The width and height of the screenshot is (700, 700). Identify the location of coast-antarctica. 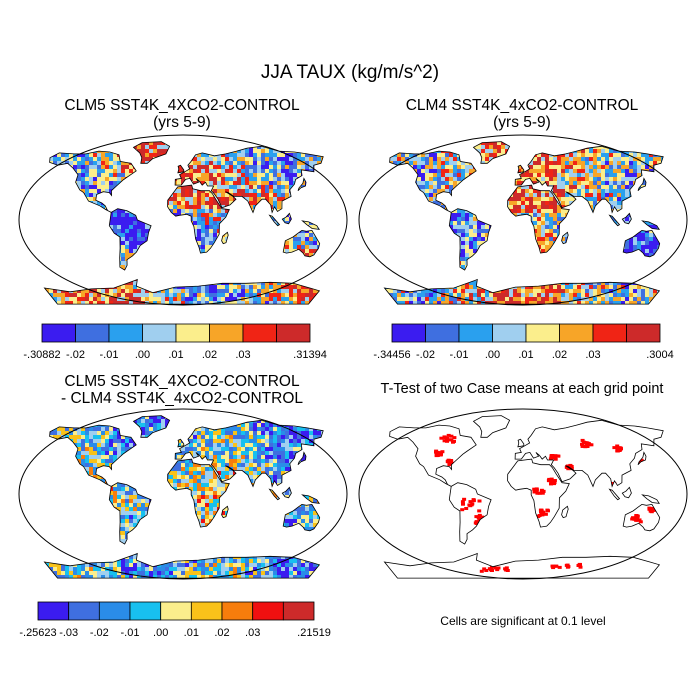
(182, 291).